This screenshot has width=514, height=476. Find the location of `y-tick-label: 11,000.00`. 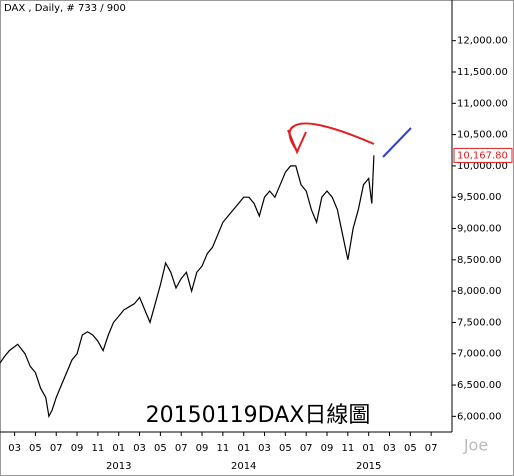

y-tick-label: 11,000.00 is located at coordinates (482, 103).